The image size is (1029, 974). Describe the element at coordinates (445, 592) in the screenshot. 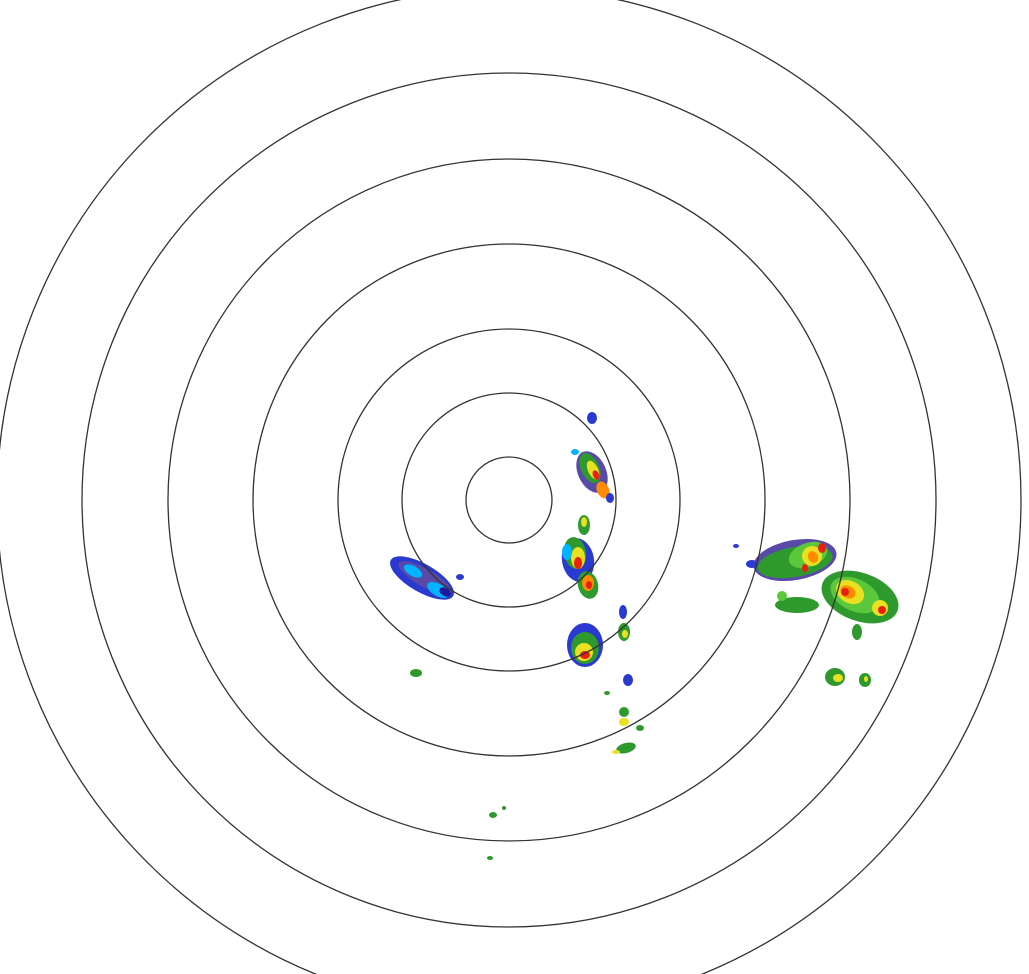

I see `echo-cell-dark-blue` at that location.